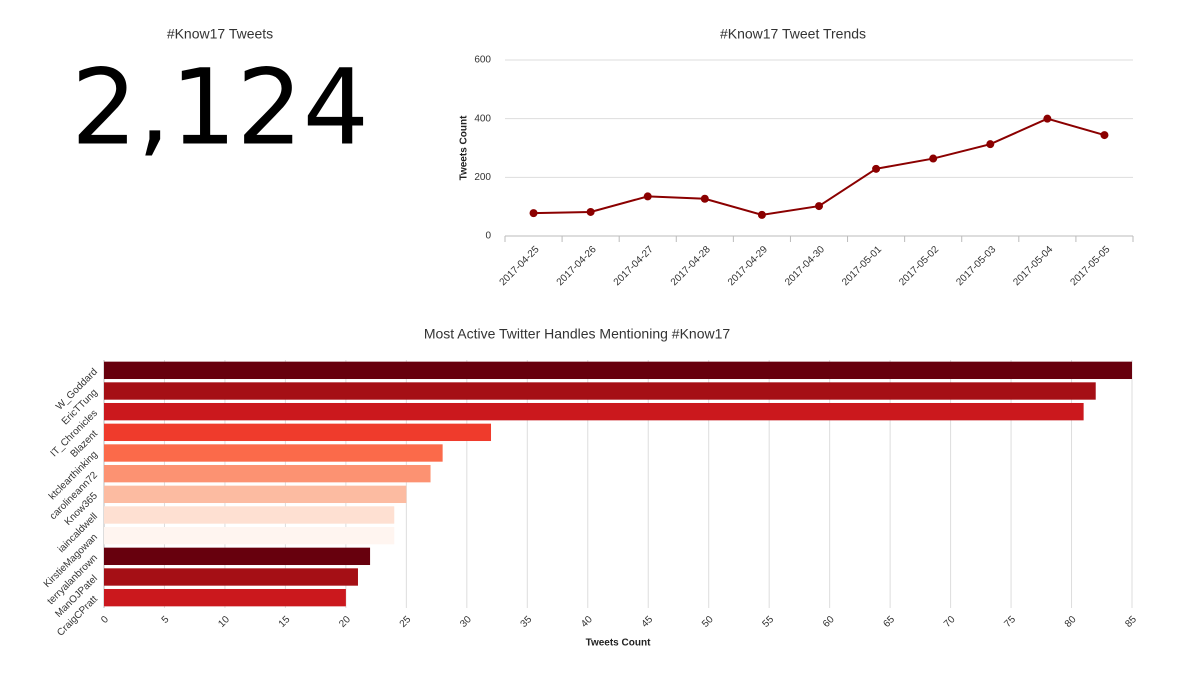 The image size is (1200, 686). What do you see at coordinates (748, 266) in the screenshot?
I see `x-tick-label: 2017-04-29` at bounding box center [748, 266].